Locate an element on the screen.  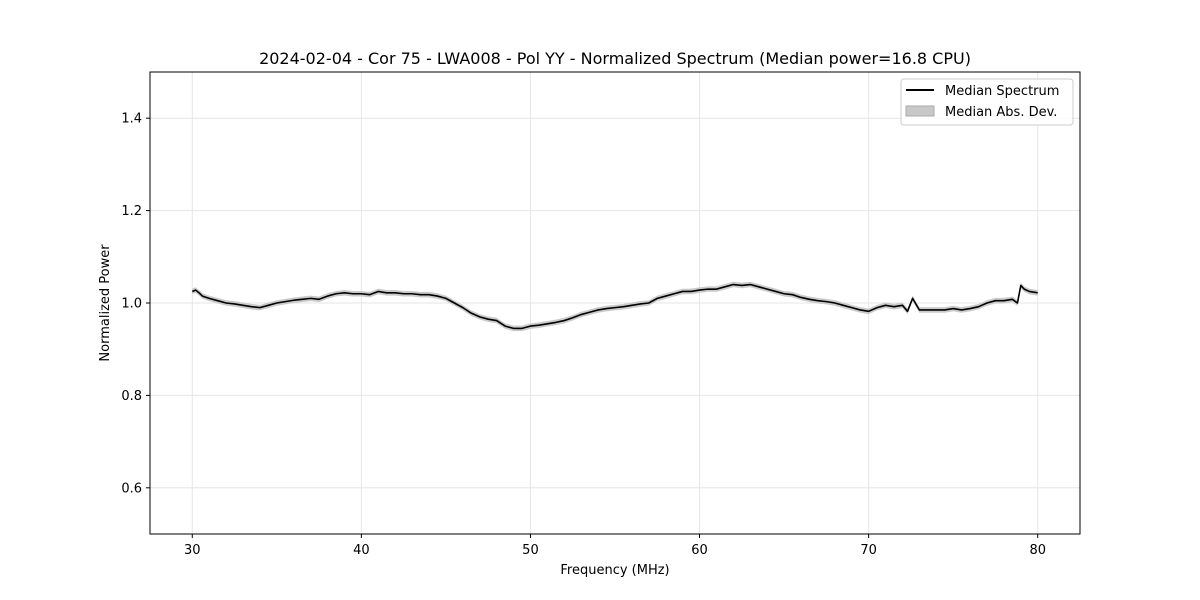
x-tick-label: 70 is located at coordinates (868, 550).